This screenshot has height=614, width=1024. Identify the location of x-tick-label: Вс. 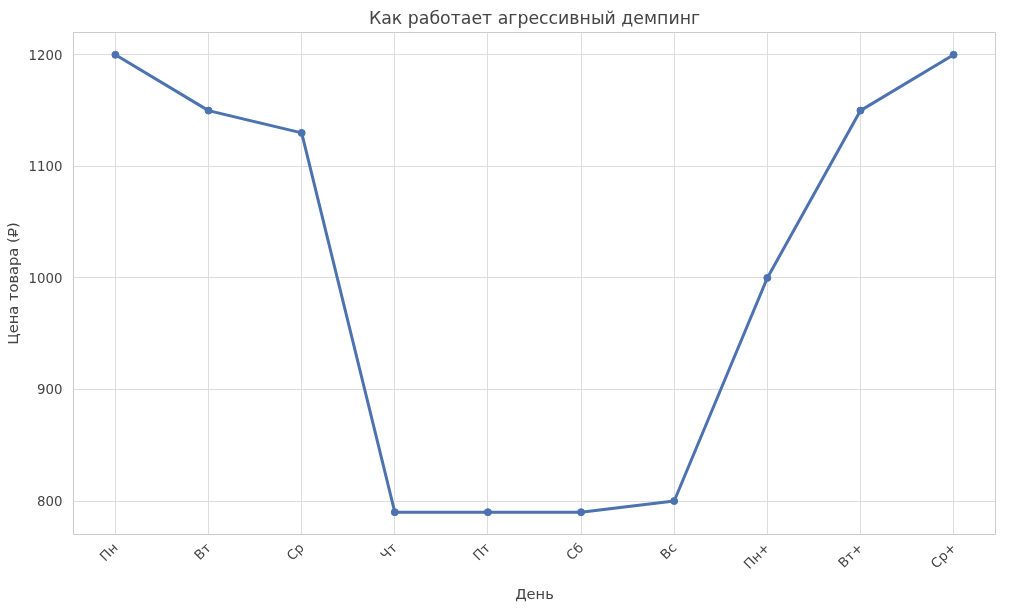
(668, 551).